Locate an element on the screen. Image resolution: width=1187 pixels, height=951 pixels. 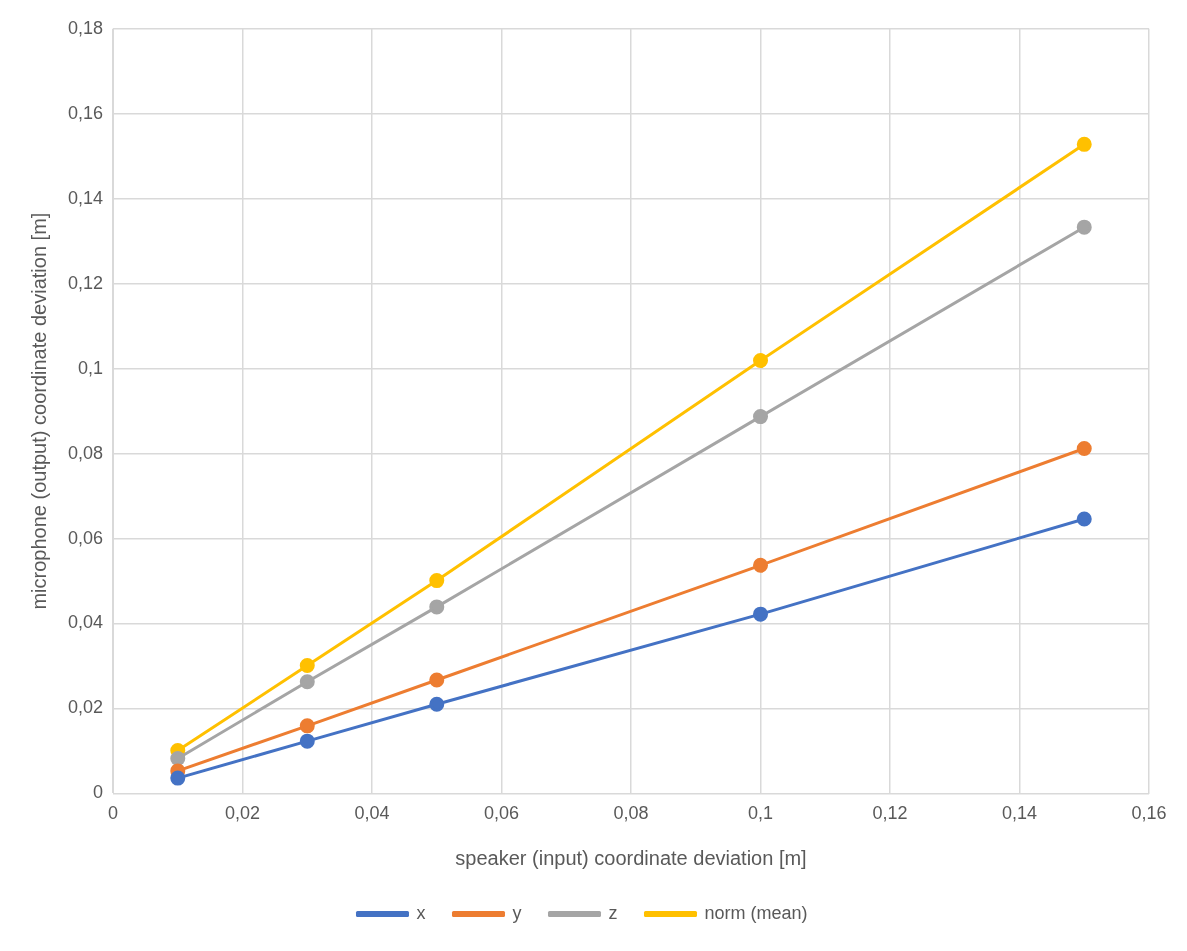
y-tick-label: 0,04 is located at coordinates (85, 622).